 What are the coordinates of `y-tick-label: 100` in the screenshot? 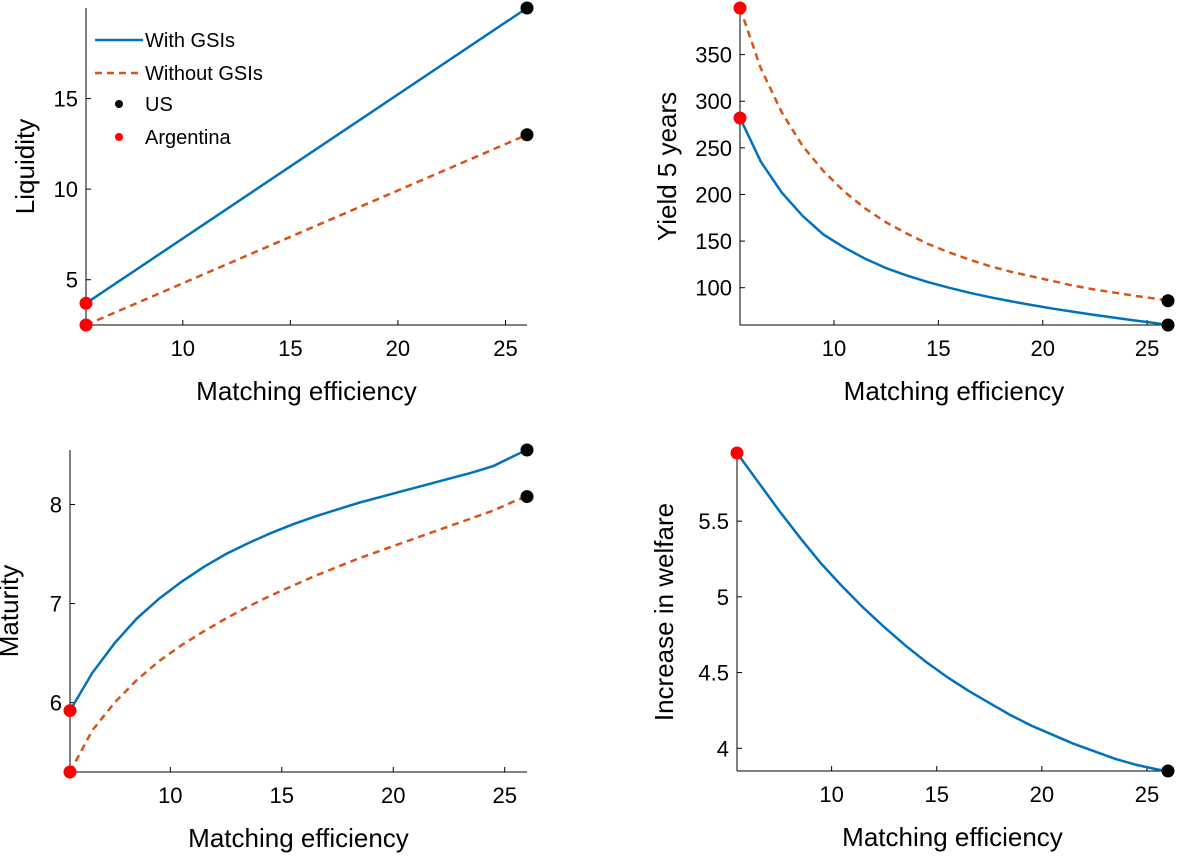 It's located at (713, 288).